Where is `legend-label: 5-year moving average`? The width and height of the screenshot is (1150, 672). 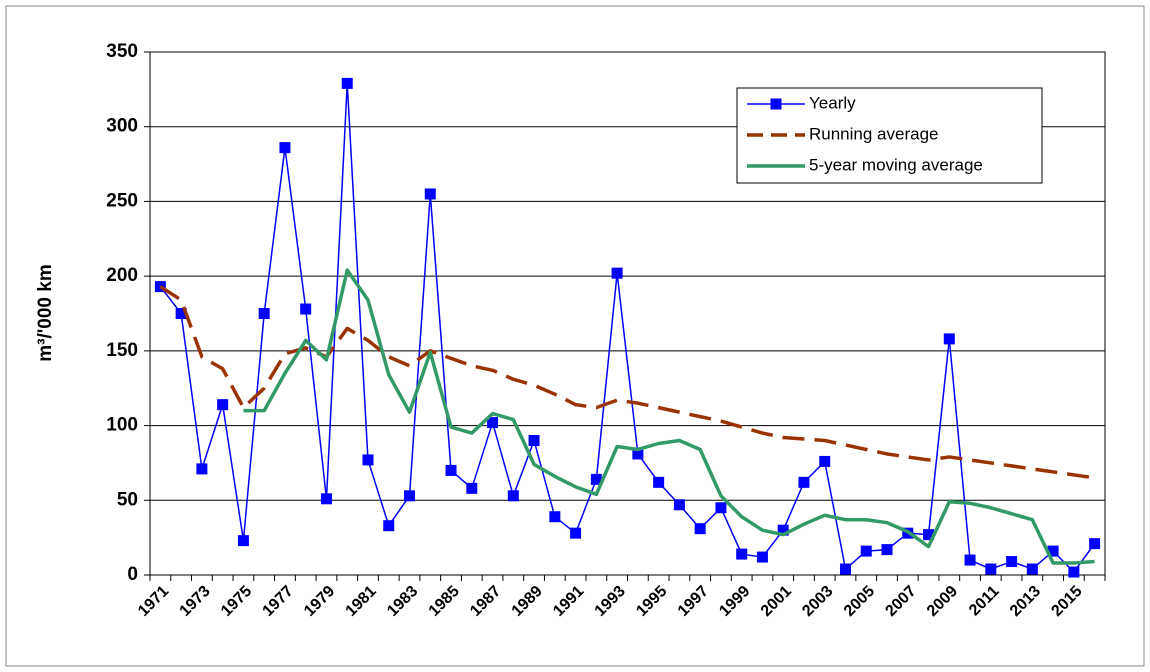
legend-label: 5-year moving average is located at coordinates (896, 164).